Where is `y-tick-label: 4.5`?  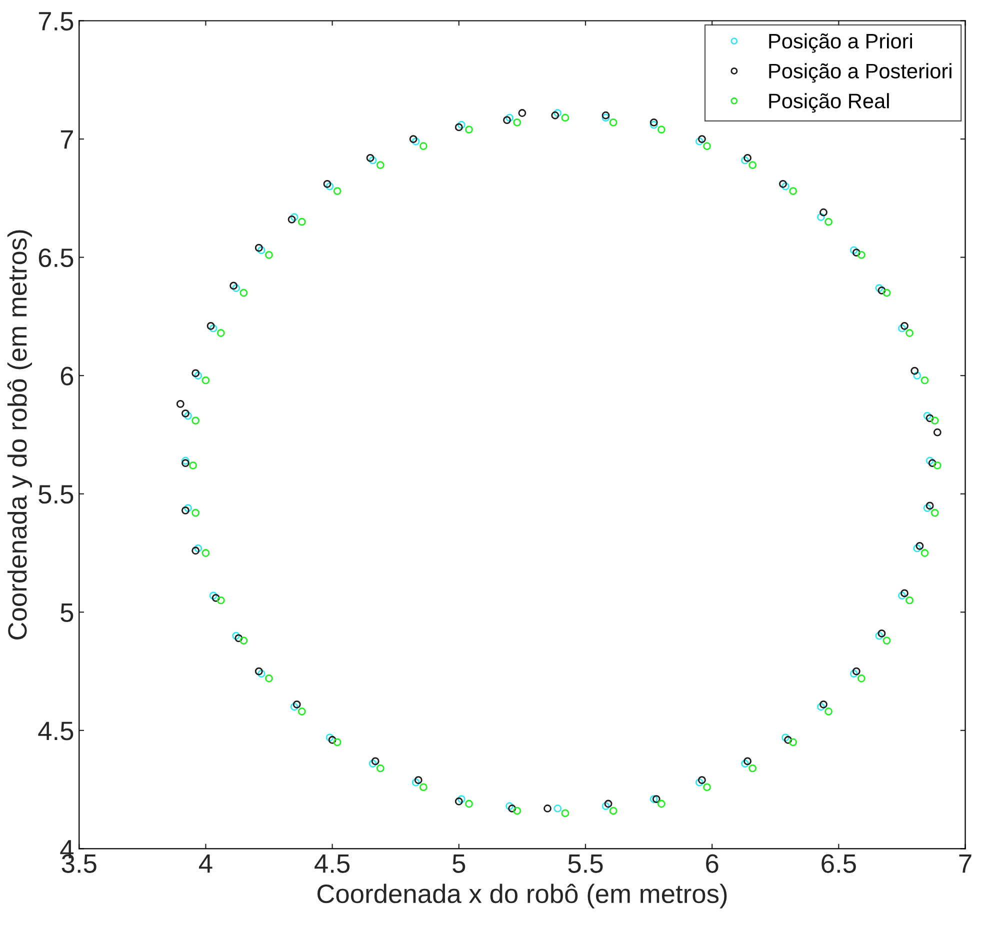 y-tick-label: 4.5 is located at coordinates (56, 731).